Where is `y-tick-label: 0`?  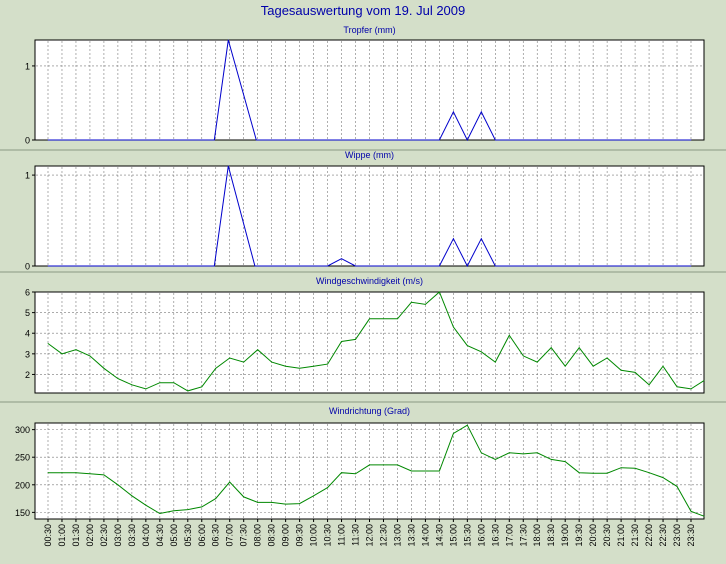 y-tick-label: 0 is located at coordinates (27, 267).